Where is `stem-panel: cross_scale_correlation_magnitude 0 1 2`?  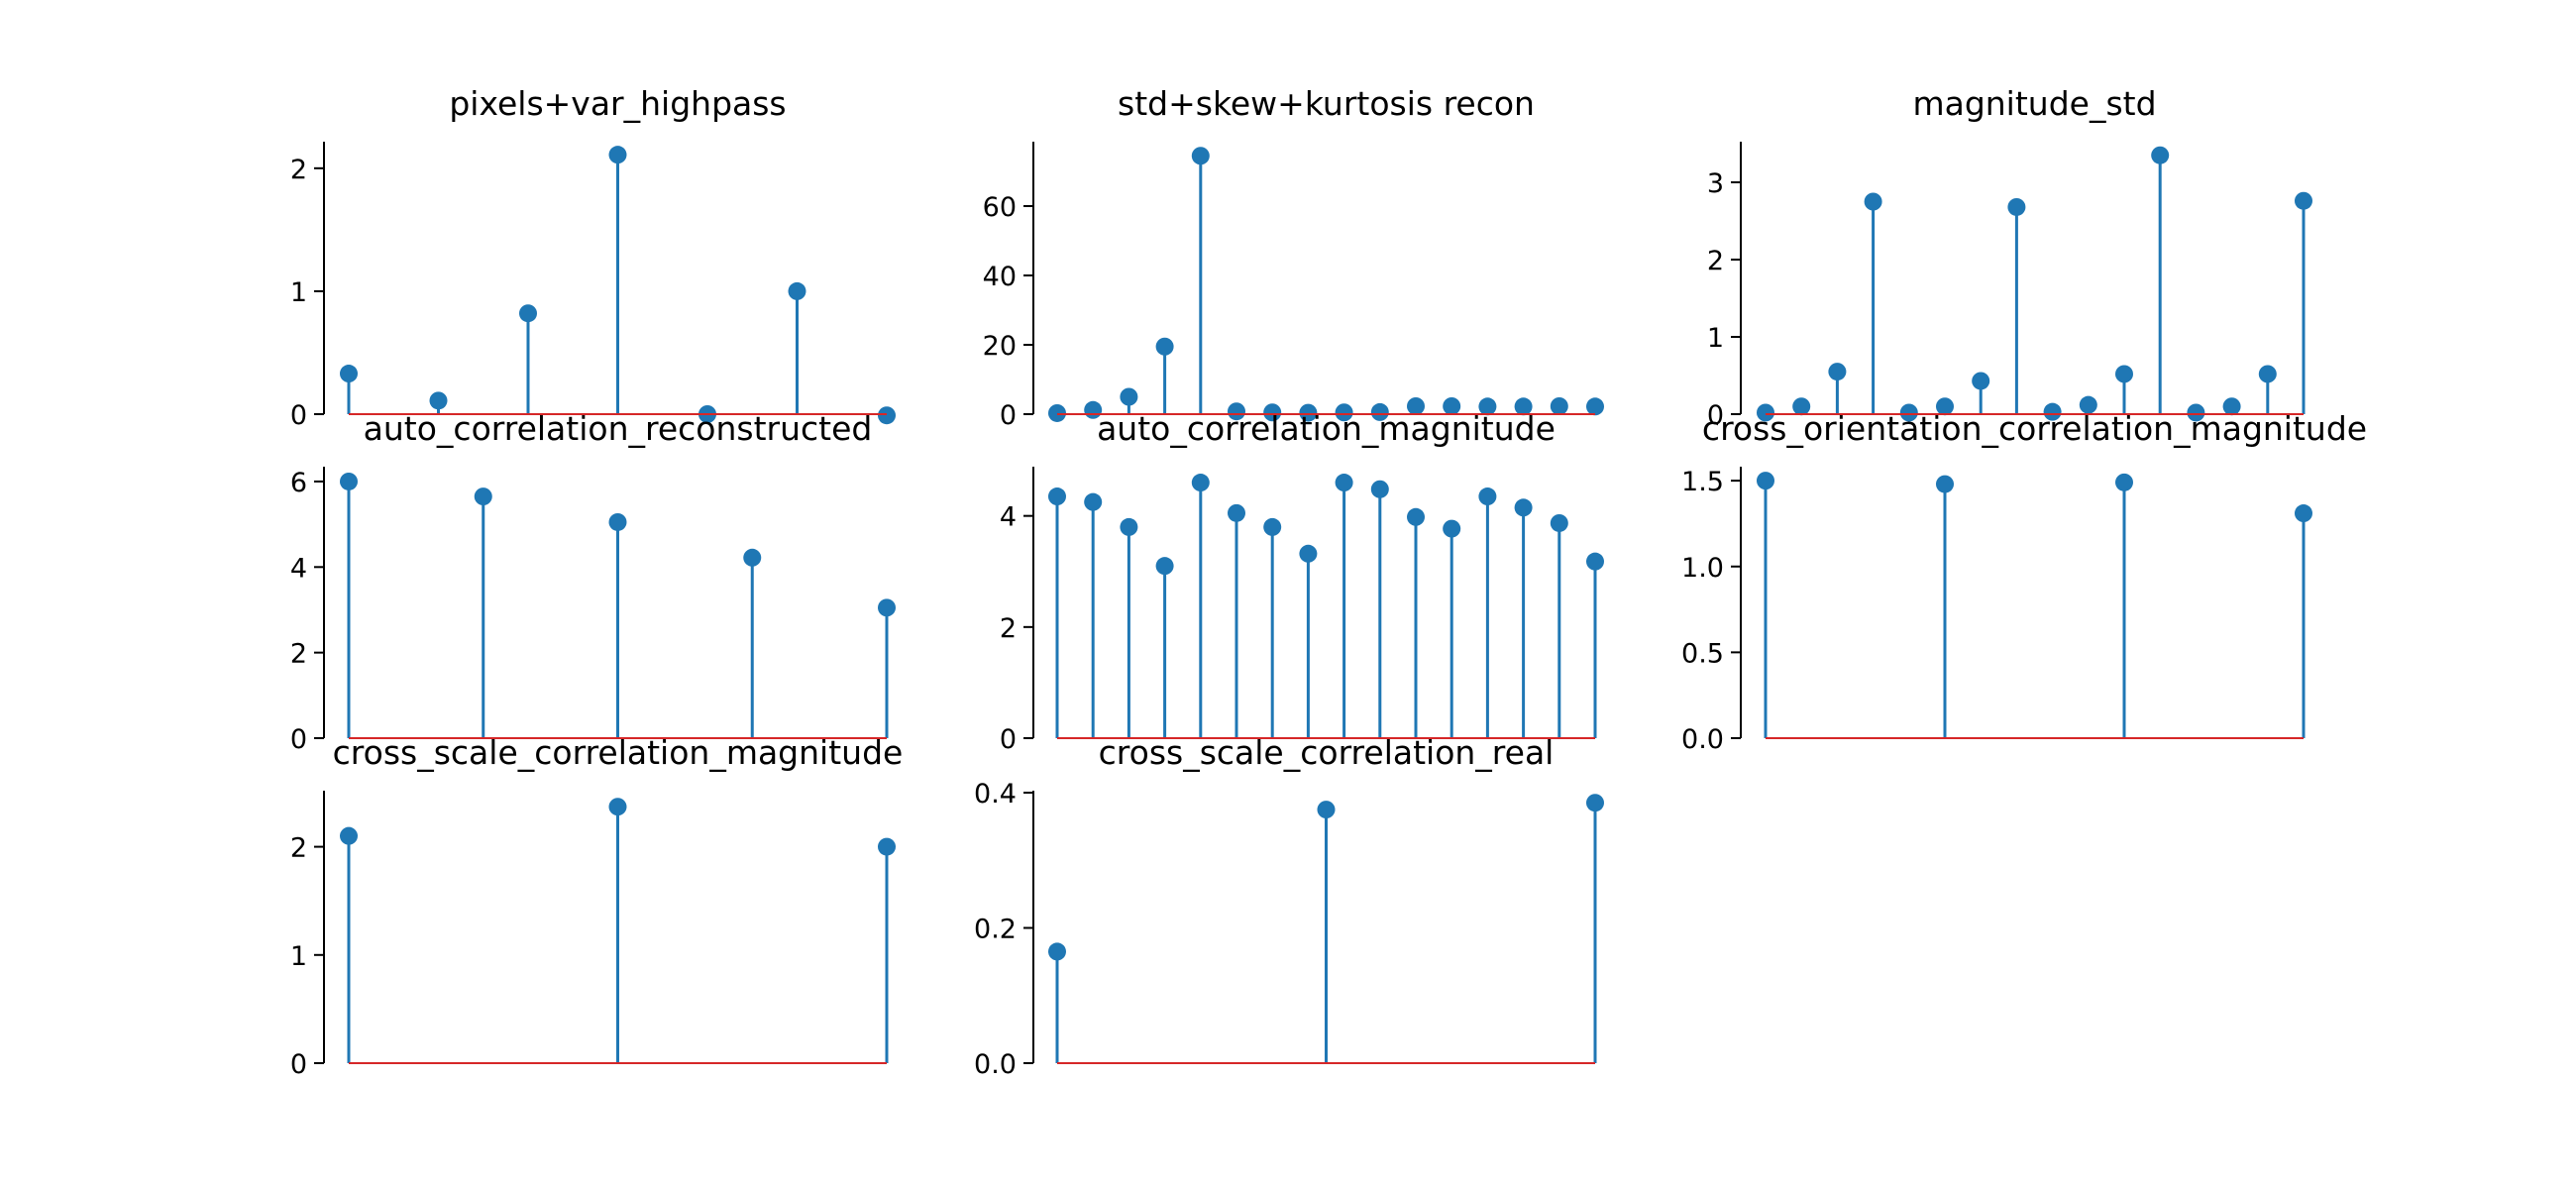
stem-panel: cross_scale_correlation_magnitude 0 1 2 is located at coordinates (597, 907).